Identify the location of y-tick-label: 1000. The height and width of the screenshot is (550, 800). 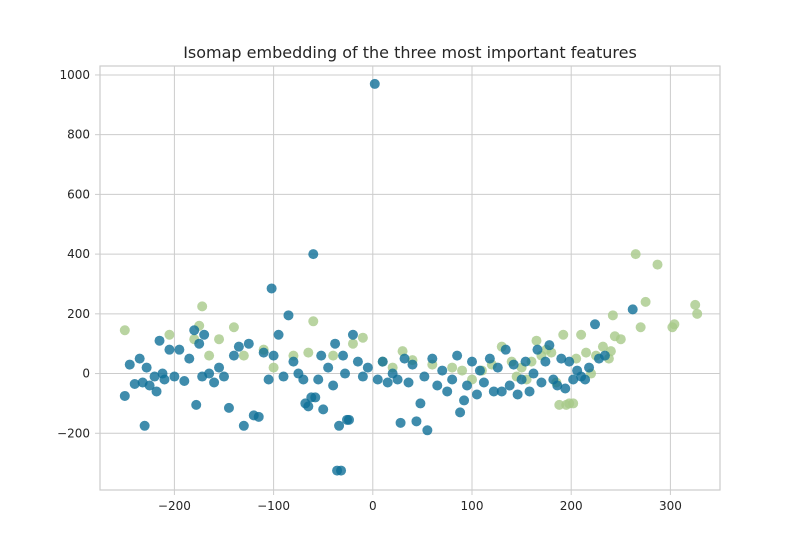
(74, 75).